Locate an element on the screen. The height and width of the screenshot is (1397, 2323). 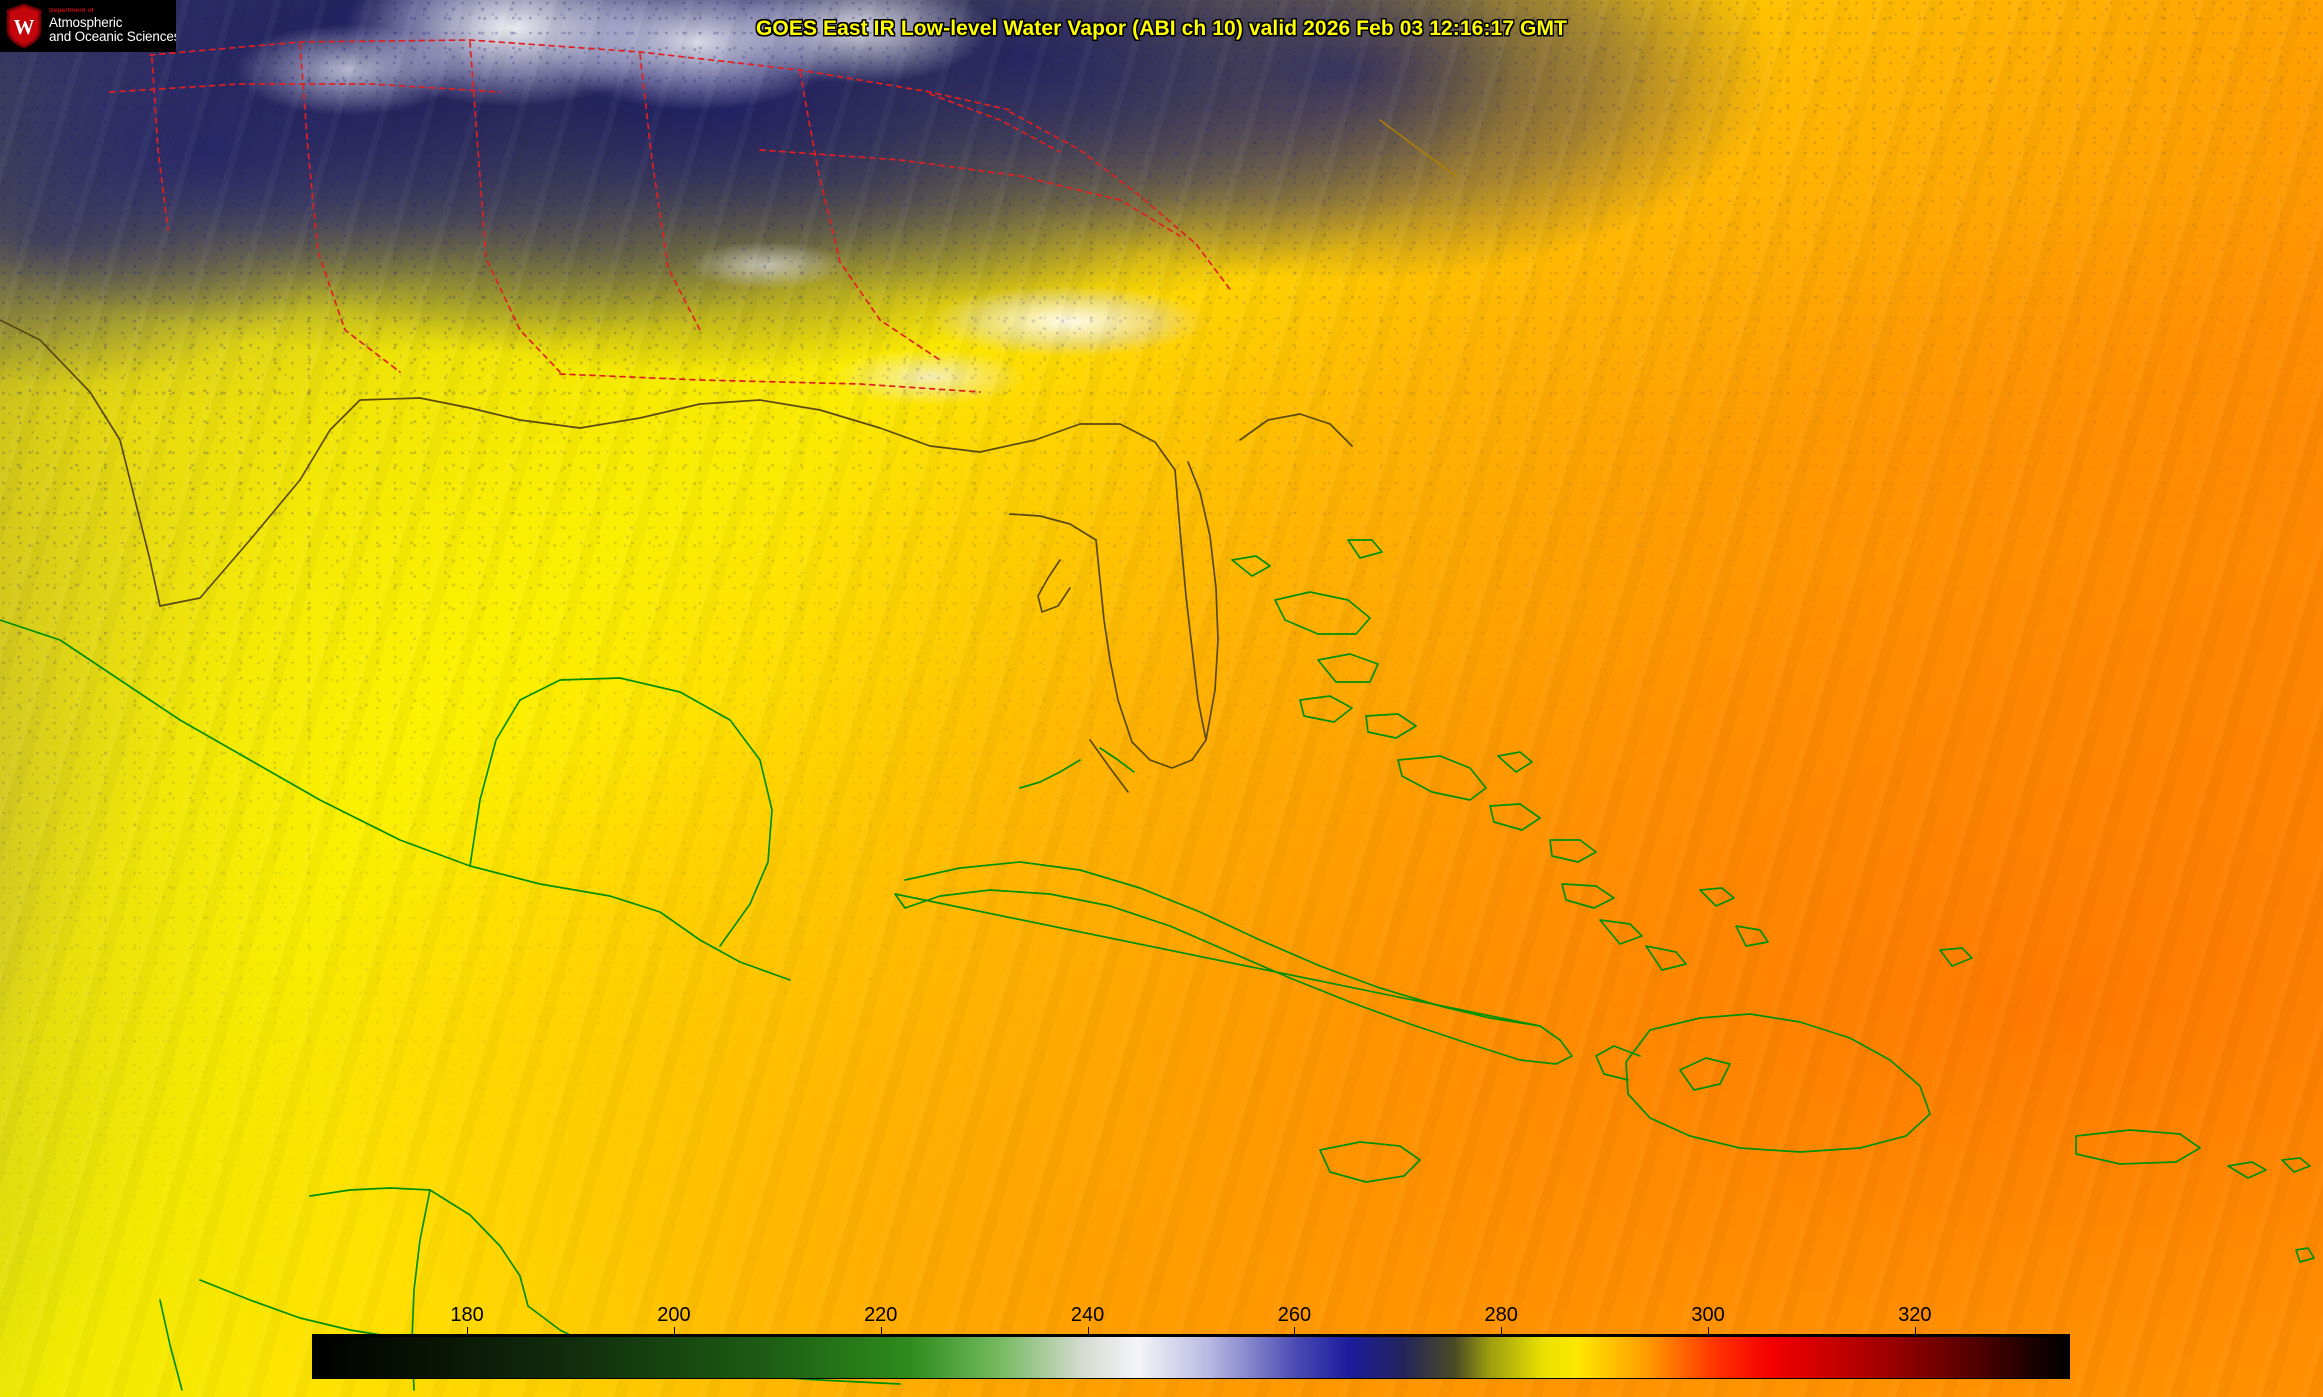
colorbar-gradient is located at coordinates (1191, 1357).